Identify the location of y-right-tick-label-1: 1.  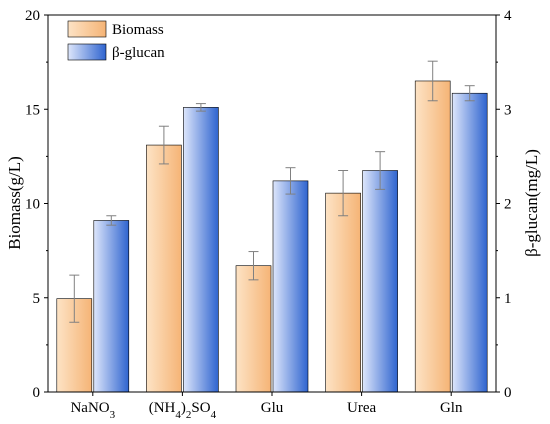
(508, 299).